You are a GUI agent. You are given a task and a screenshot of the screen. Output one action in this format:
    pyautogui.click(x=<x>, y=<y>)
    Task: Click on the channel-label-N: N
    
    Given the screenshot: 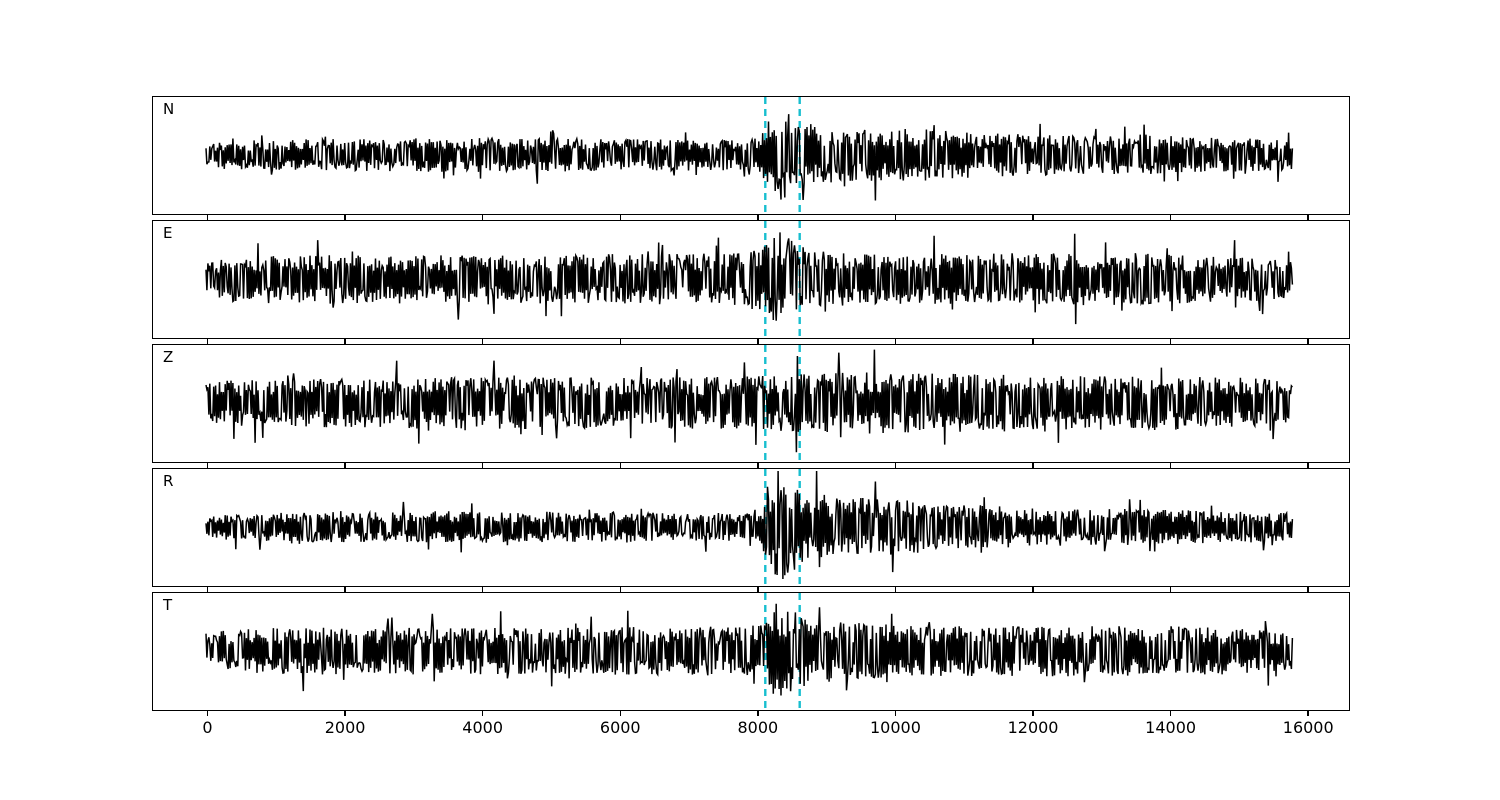 What is the action you would take?
    pyautogui.click(x=169, y=109)
    